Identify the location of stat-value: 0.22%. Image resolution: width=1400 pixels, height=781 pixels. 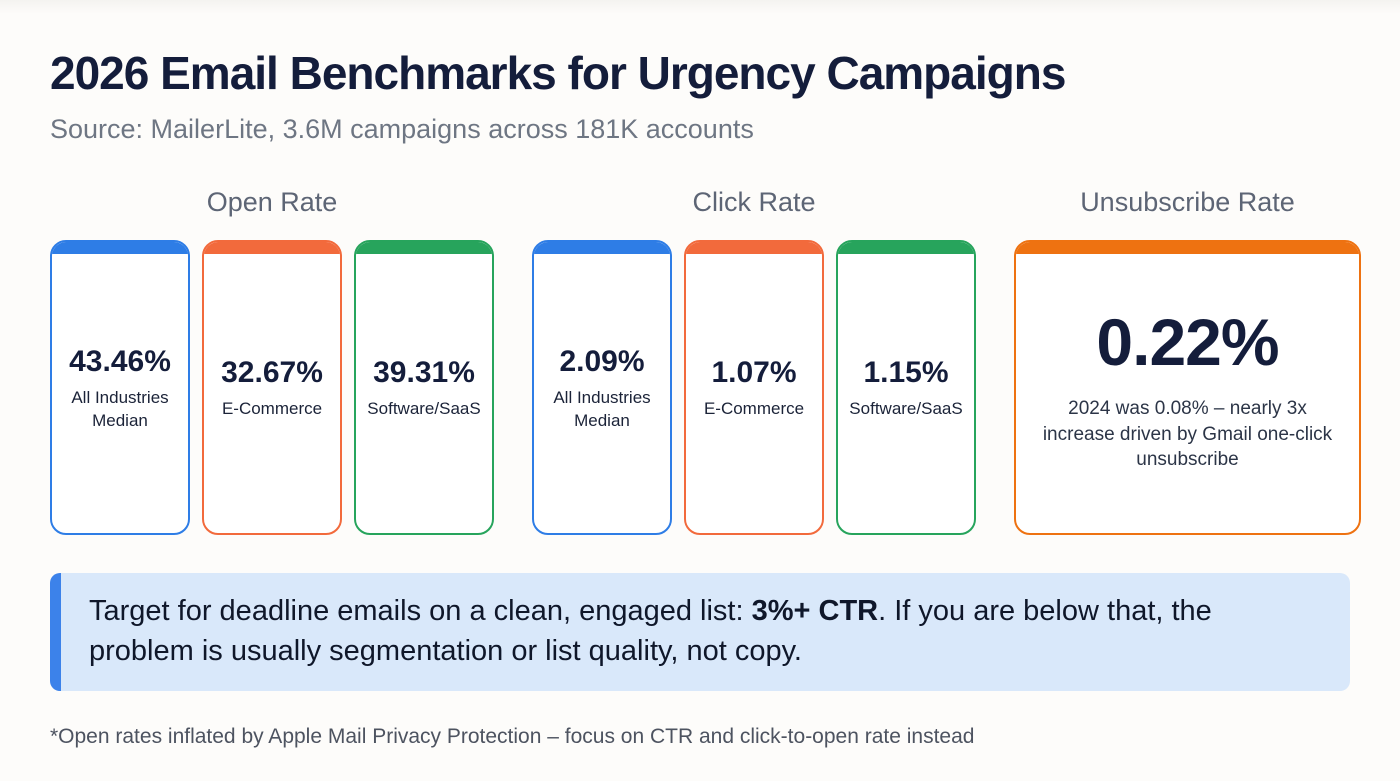
(1187, 342).